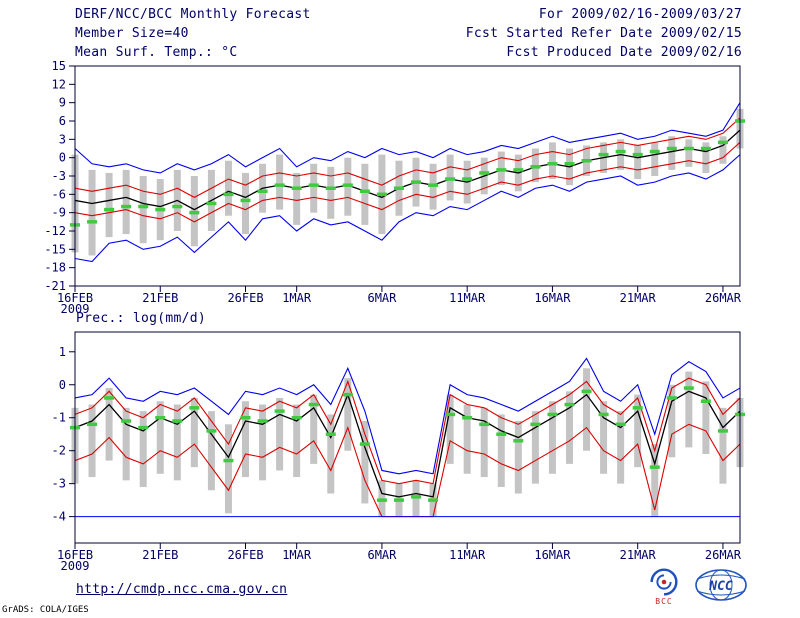 This screenshot has height=618, width=800. I want to click on x-tick-label: 11MAR, so click(467, 555).